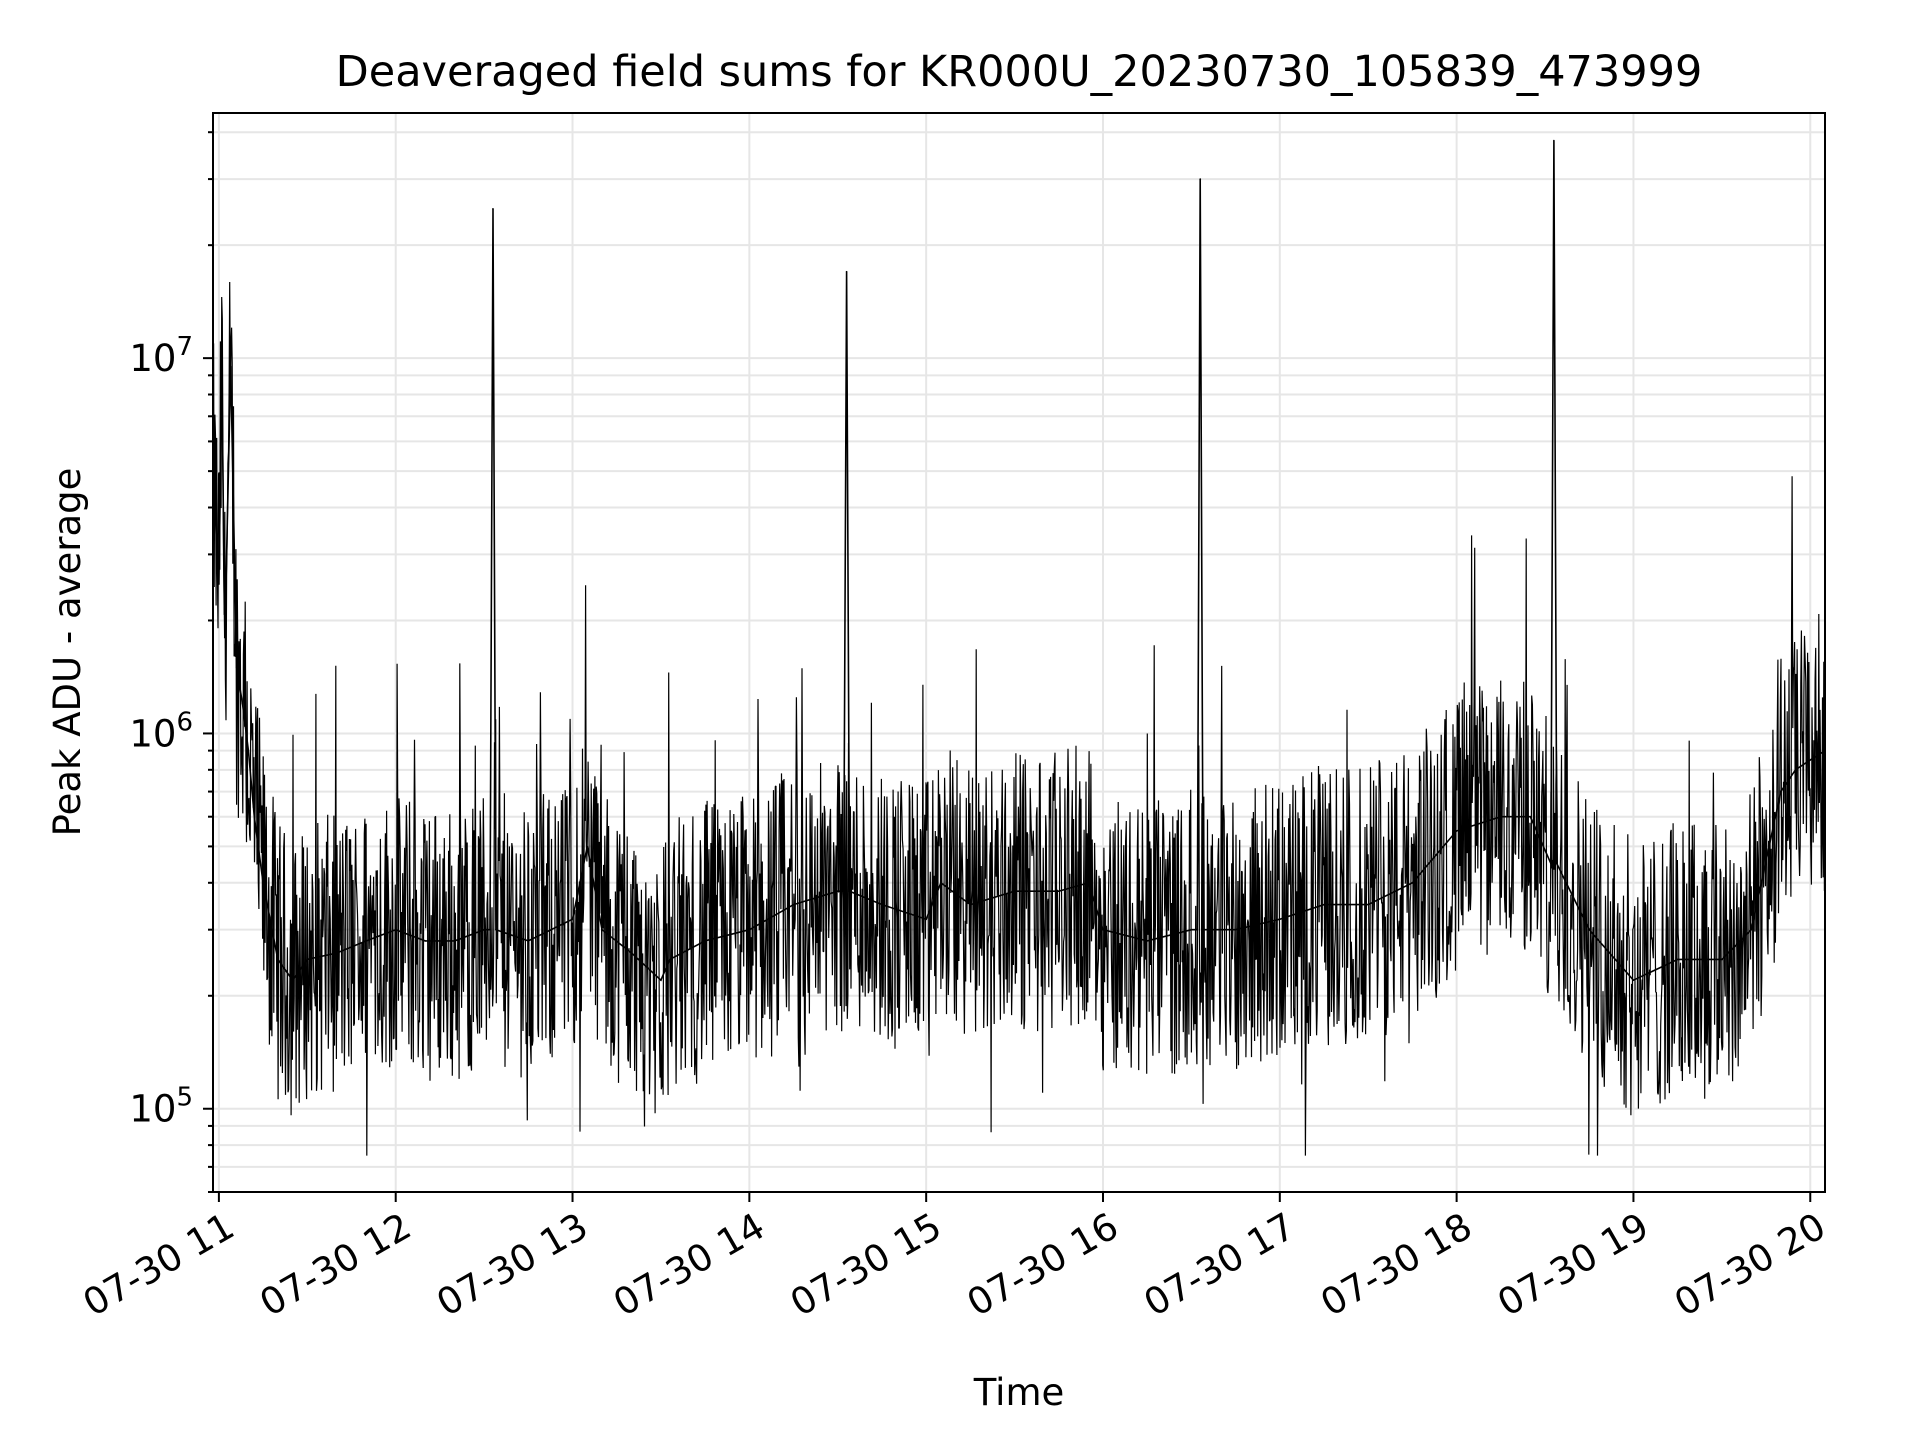 The width and height of the screenshot is (1920, 1440). What do you see at coordinates (159, 1265) in the screenshot?
I see `x-tick-label: 07-30 11` at bounding box center [159, 1265].